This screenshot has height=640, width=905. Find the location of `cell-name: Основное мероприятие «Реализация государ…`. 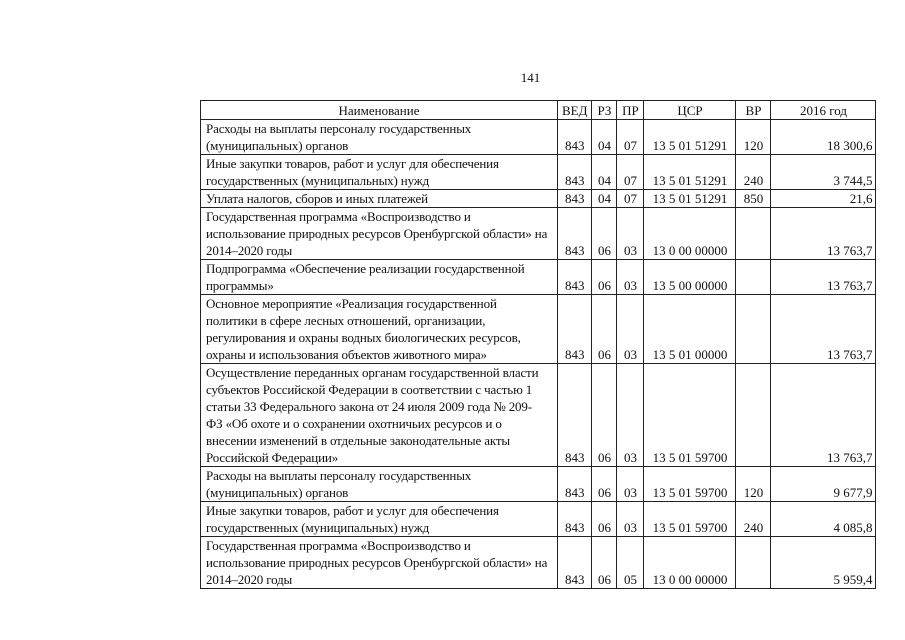

cell-name: Основное мероприятие «Реализация государ… is located at coordinates (379, 329).